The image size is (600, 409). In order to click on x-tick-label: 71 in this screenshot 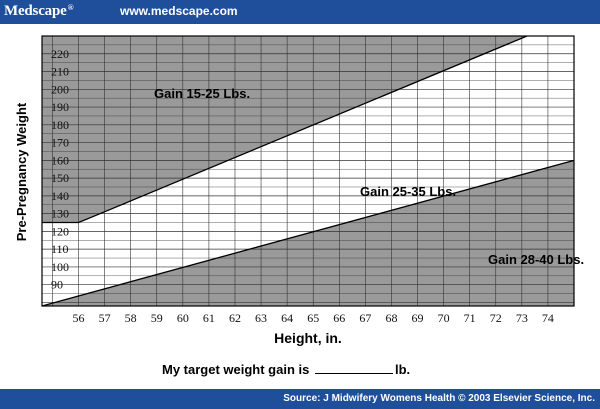, I will do `click(470, 318)`.